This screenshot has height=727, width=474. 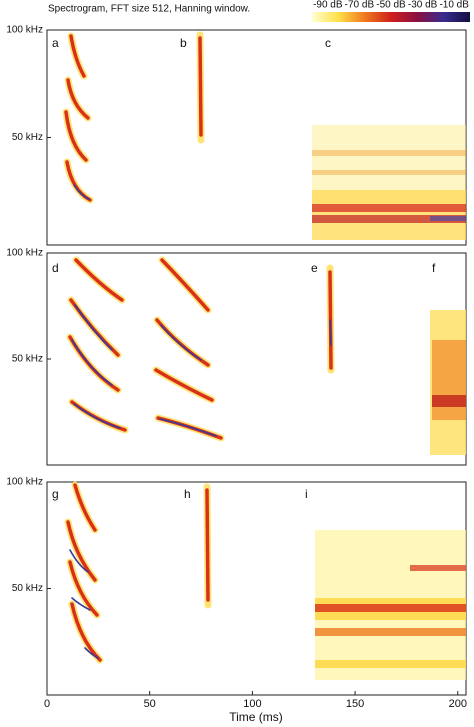 What do you see at coordinates (55, 43) in the screenshot?
I see `panel-letter: a` at bounding box center [55, 43].